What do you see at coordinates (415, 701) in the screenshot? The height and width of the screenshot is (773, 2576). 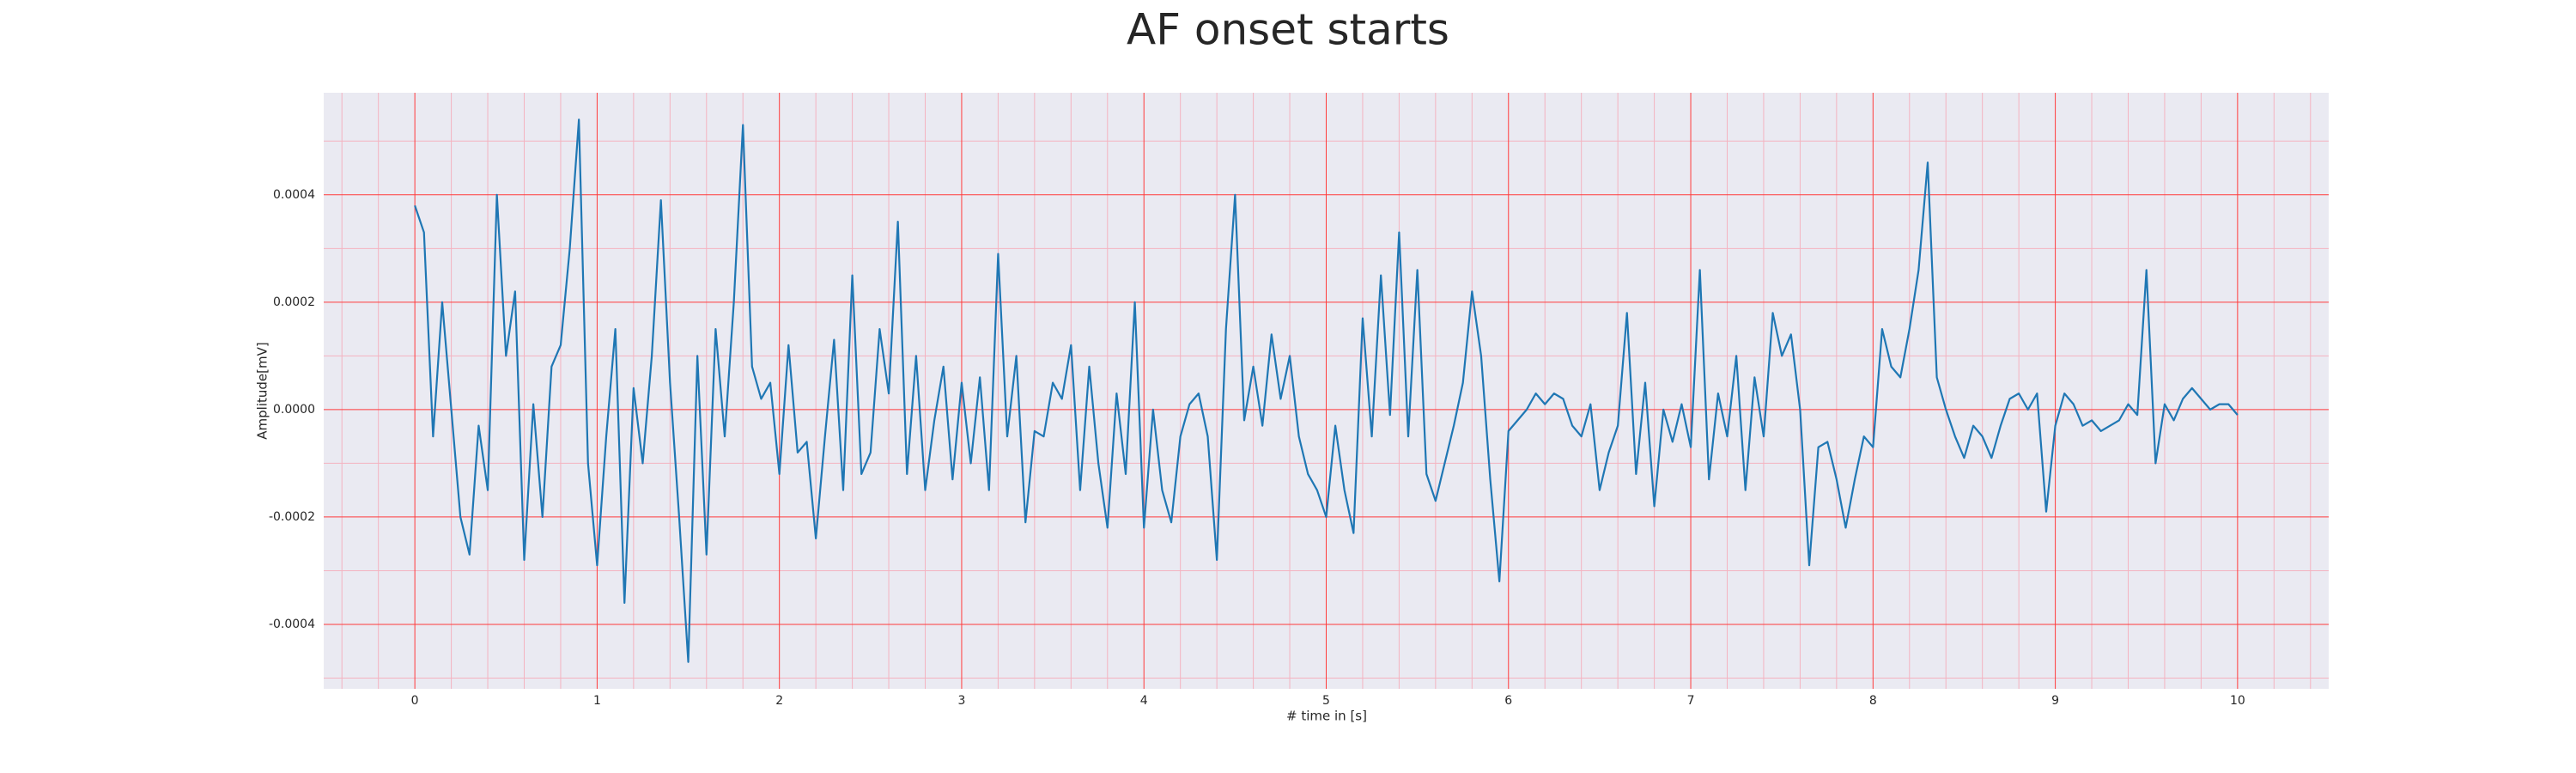 I see `x-tick-label: 0` at bounding box center [415, 701].